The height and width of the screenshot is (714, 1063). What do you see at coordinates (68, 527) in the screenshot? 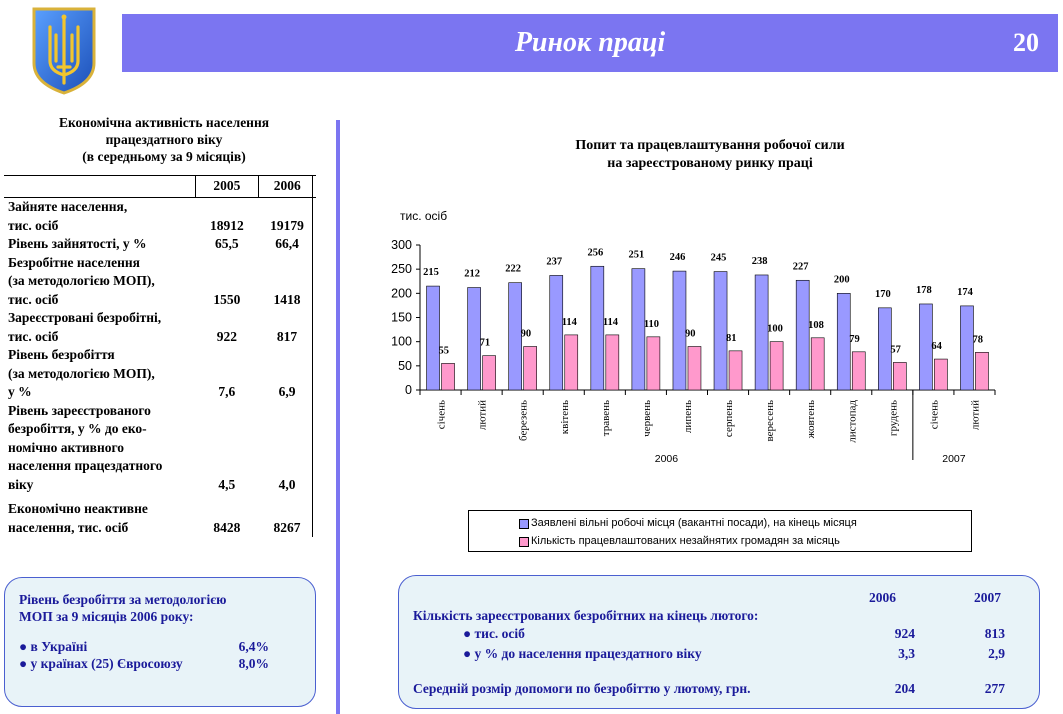
I see `row-label-line: населення, тис. осіб` at bounding box center [68, 527].